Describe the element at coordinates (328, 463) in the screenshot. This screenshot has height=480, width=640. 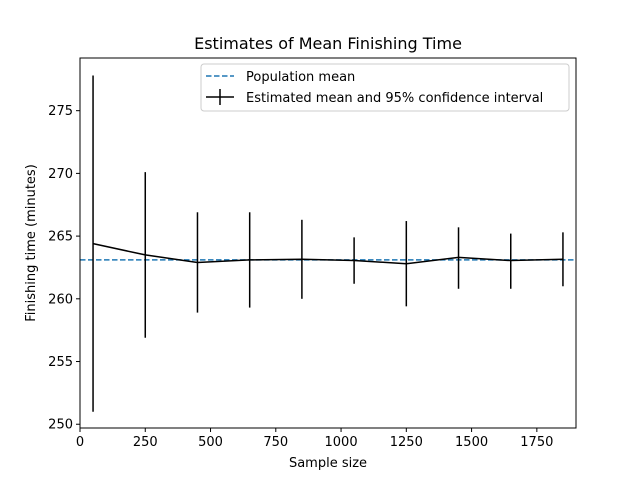
I see `x-axis-label: Sample size` at that location.